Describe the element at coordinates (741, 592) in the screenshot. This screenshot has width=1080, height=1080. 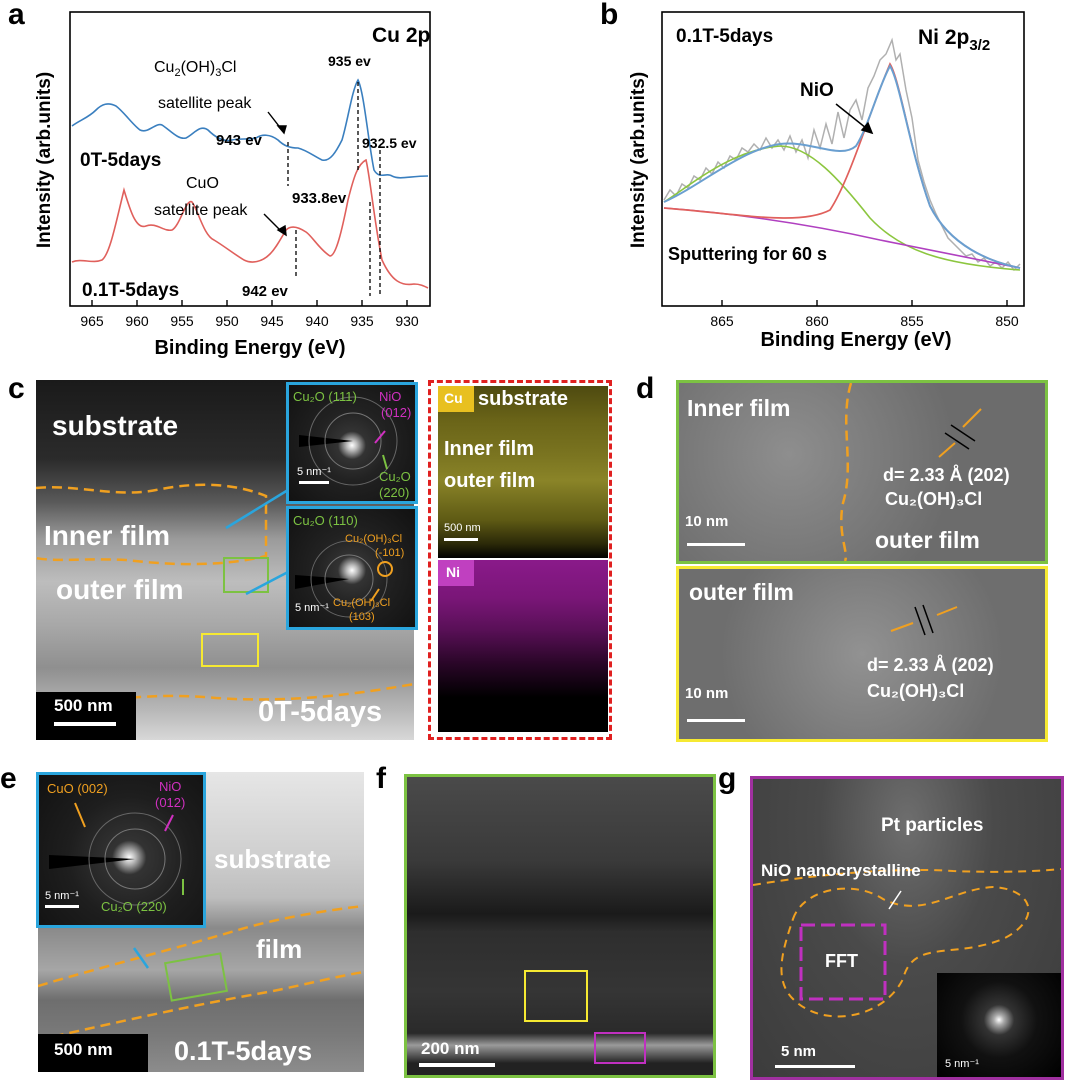
I see `hrtem-bottom-outer: outer film` at that location.